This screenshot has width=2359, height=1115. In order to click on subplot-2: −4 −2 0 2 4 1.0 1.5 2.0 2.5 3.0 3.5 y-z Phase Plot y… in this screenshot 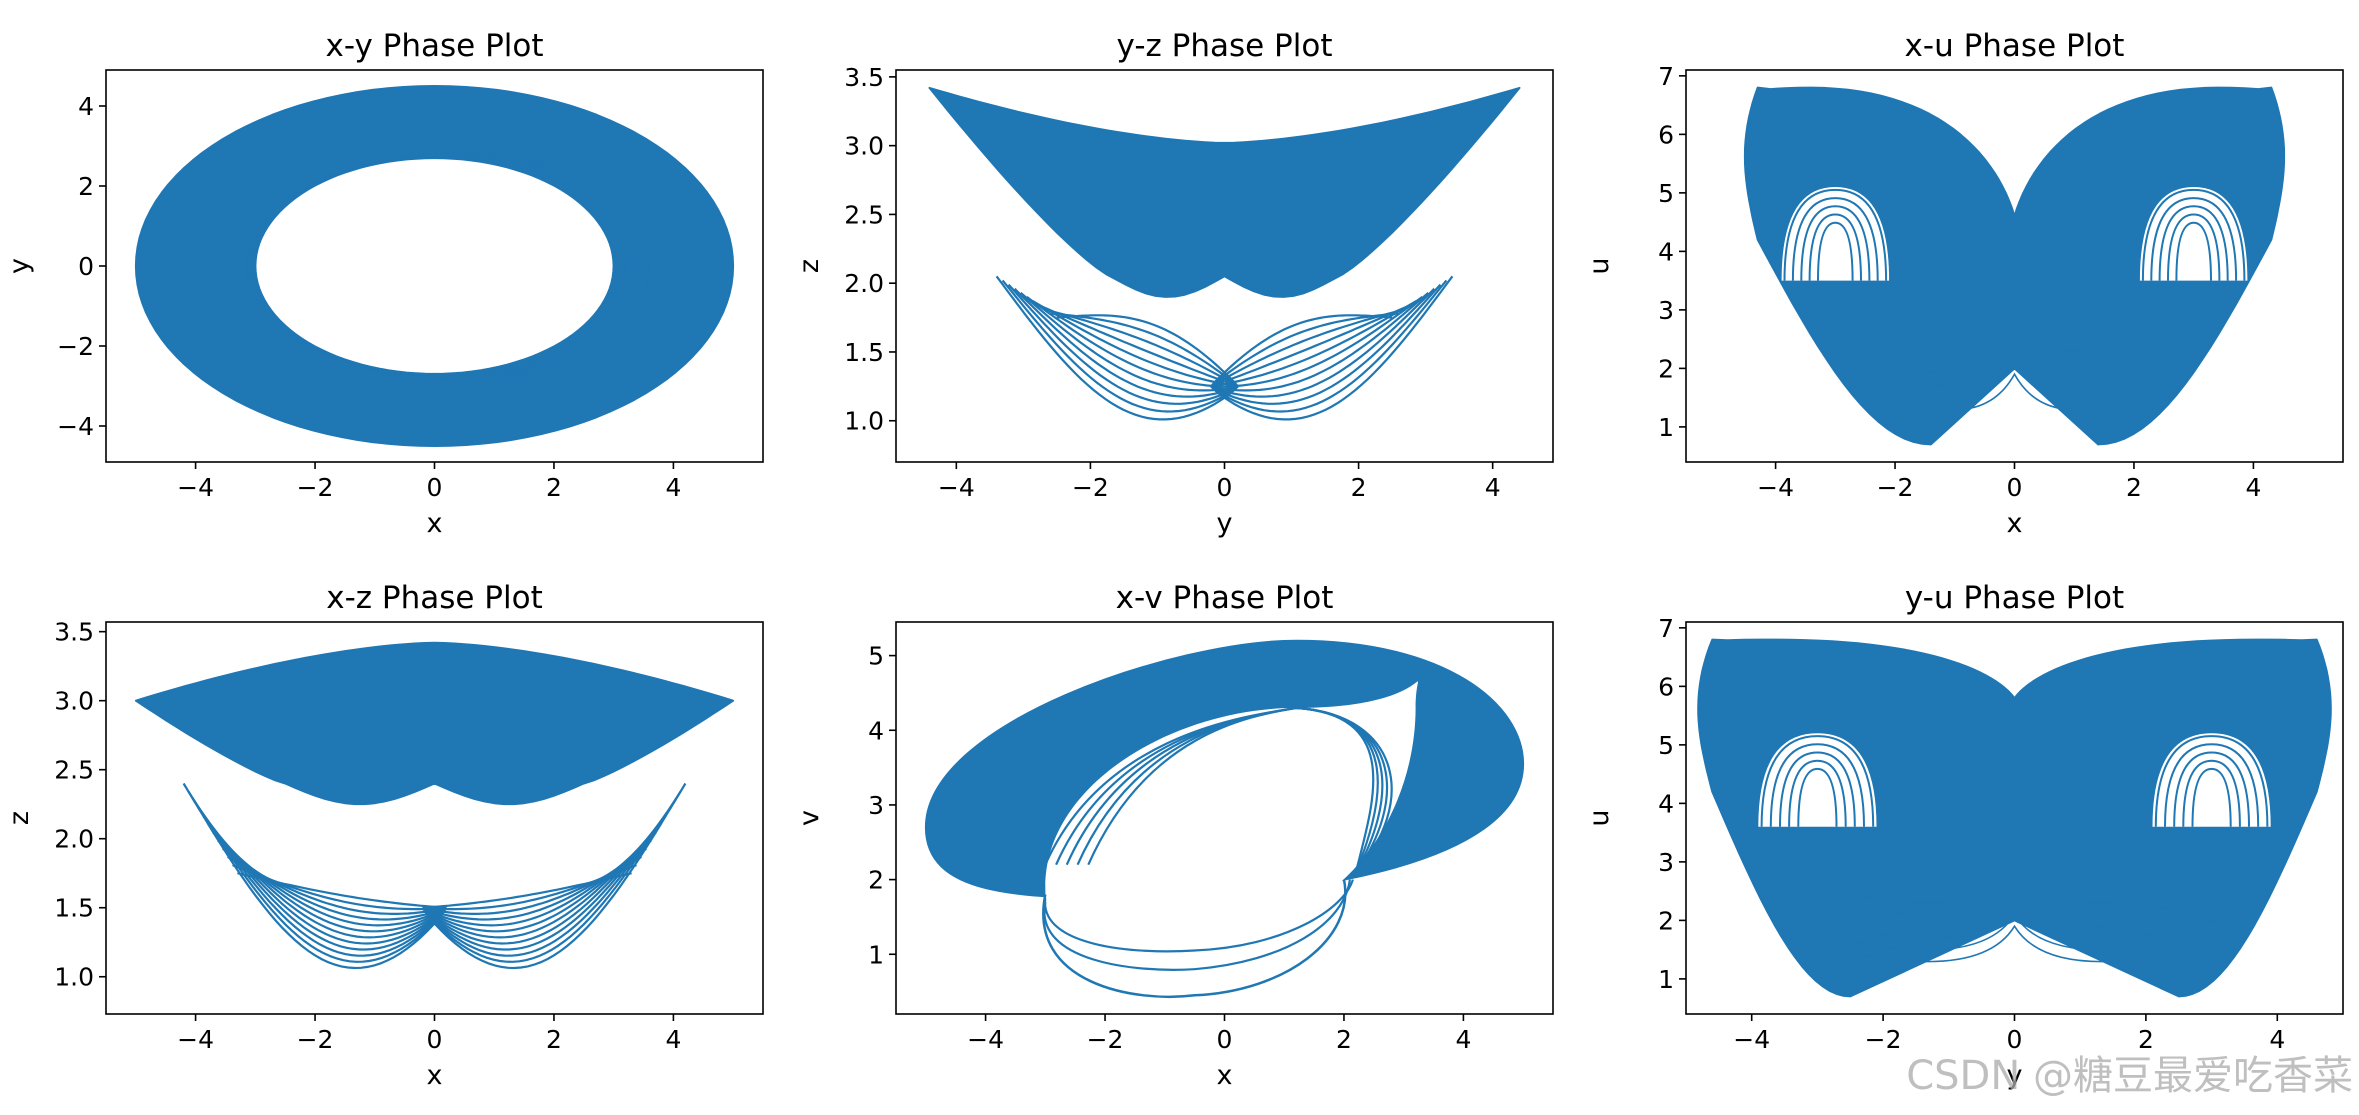, I will do `click(1174, 283)`.